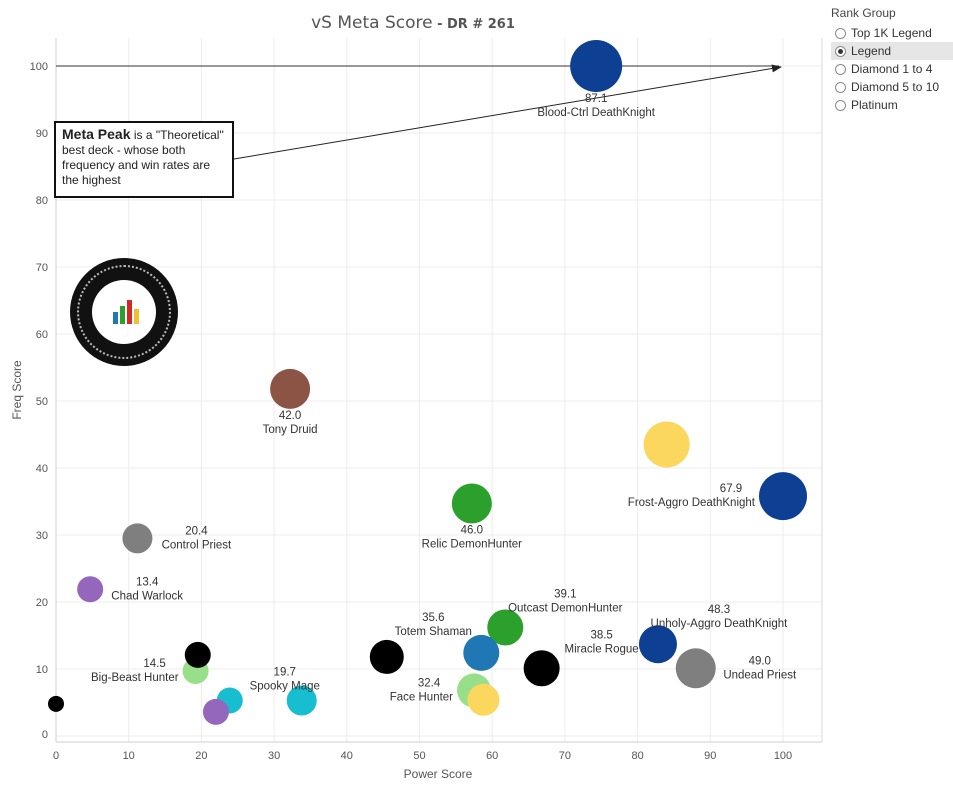  Describe the element at coordinates (565, 608) in the screenshot. I see `point-name-label: Outcast DemonHunter` at that location.